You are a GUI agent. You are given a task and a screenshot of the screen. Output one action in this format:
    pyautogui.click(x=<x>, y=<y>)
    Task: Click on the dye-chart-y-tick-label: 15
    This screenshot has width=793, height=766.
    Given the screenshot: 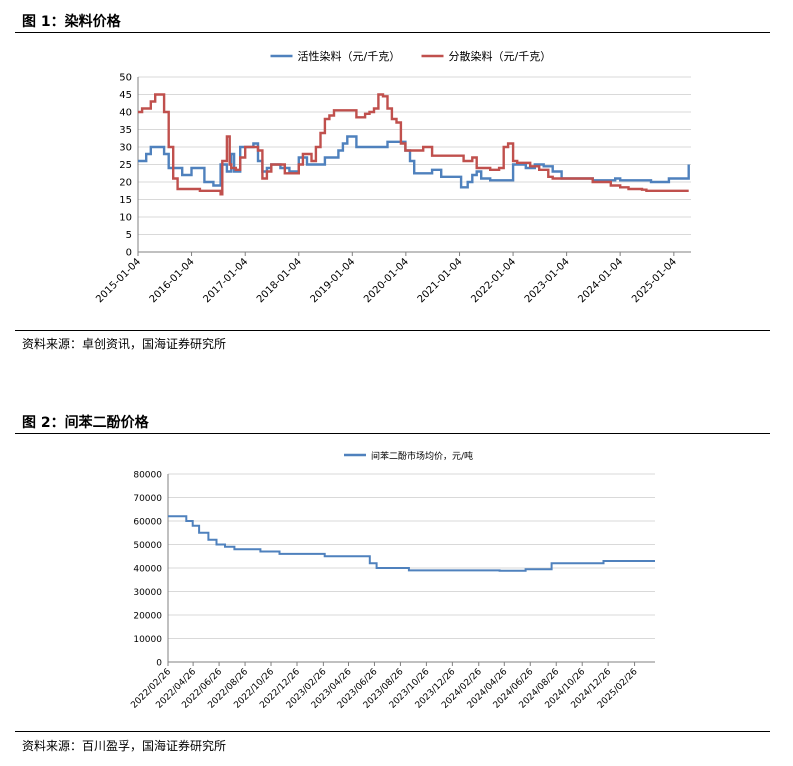 What is the action you would take?
    pyautogui.click(x=125, y=200)
    